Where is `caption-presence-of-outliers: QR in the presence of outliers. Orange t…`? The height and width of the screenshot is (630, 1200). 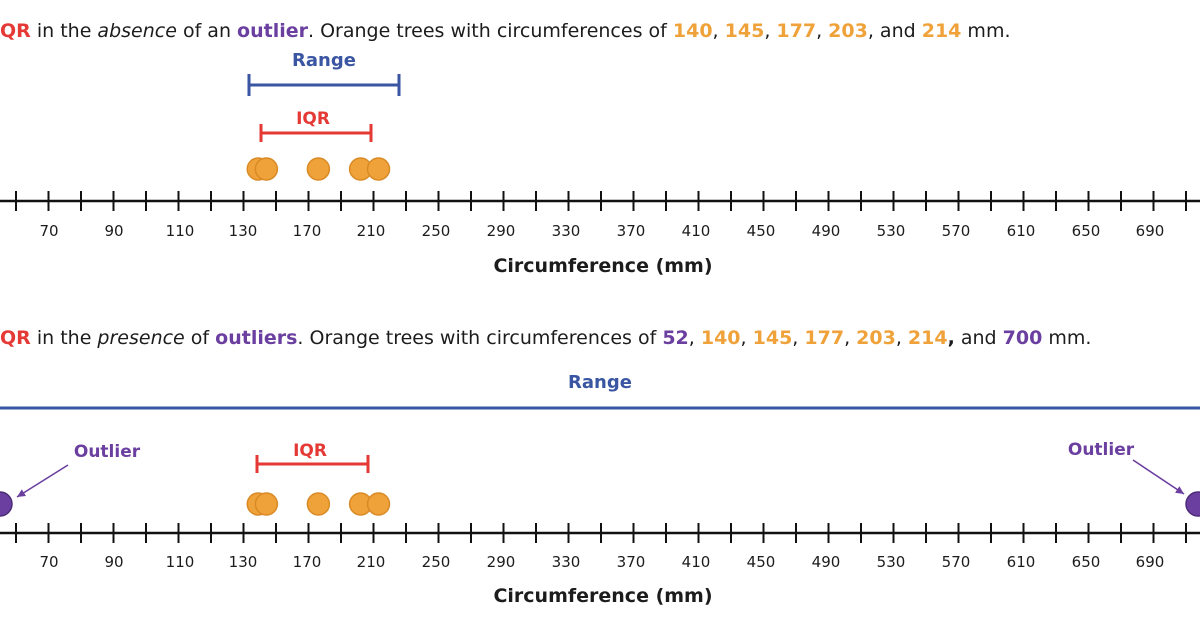
caption-presence-of-outliers: QR in the presence of outliers. Orange t… is located at coordinates (545, 338).